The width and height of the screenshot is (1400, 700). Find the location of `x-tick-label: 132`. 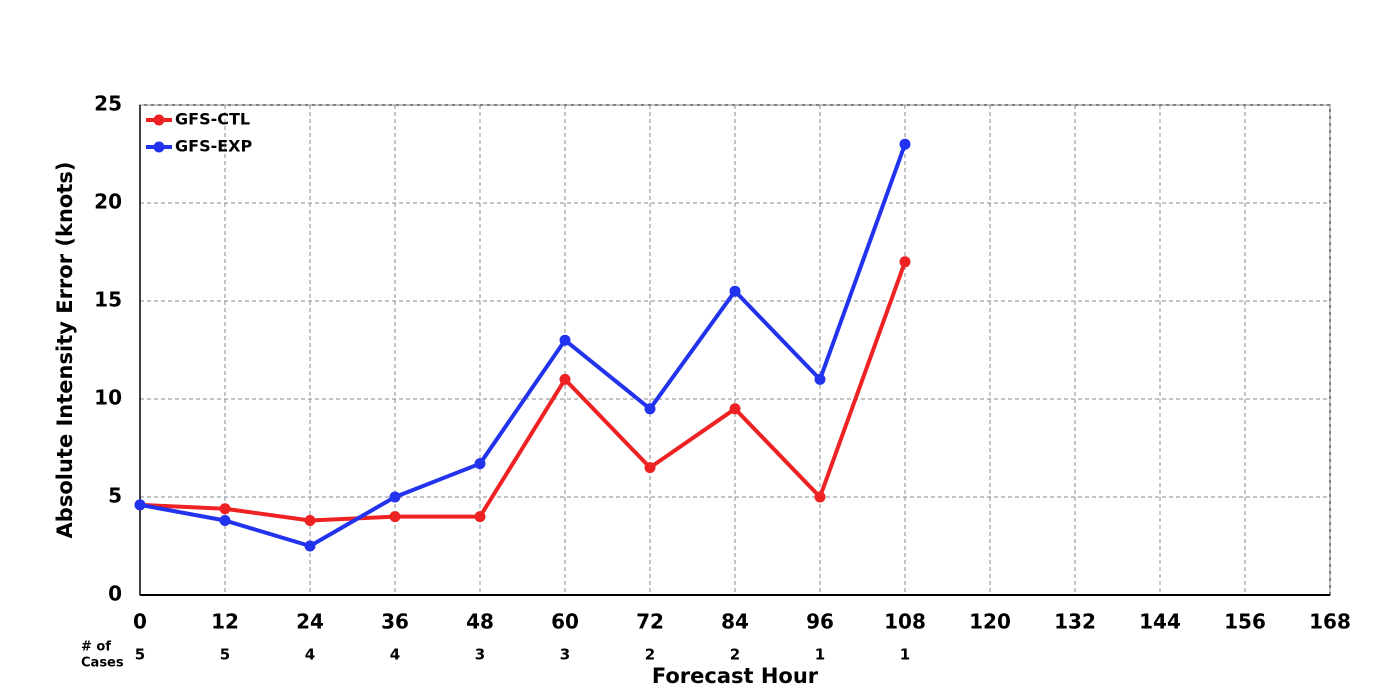

x-tick-label: 132 is located at coordinates (1075, 622).